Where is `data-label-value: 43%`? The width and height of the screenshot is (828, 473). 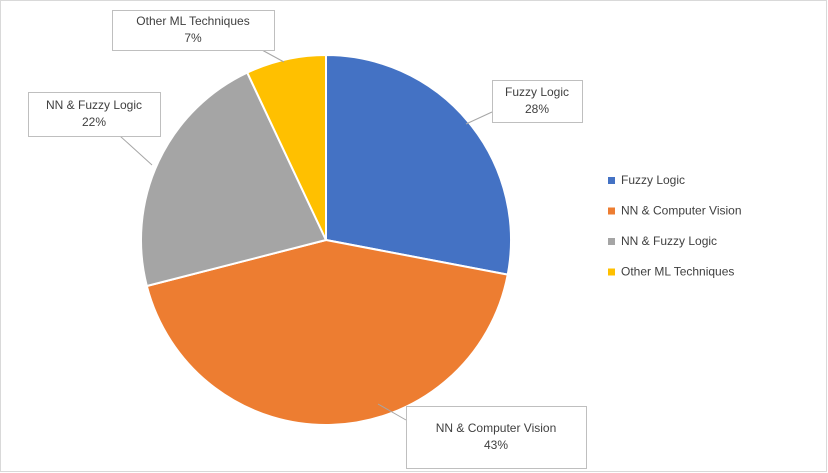 data-label-value: 43% is located at coordinates (496, 445).